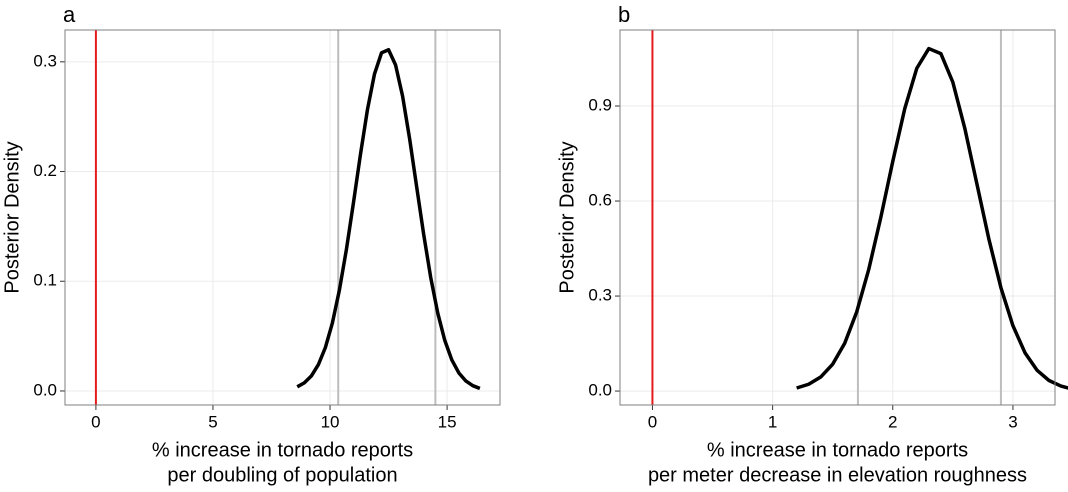 This screenshot has width=1068, height=492. I want to click on x-tick-label: 15, so click(447, 421).